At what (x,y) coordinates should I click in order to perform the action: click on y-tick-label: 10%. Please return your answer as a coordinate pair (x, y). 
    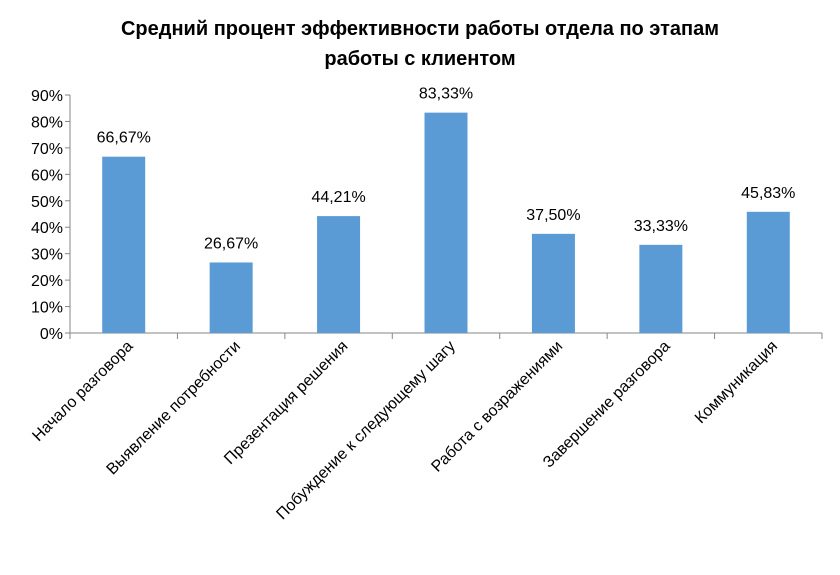
    Looking at the image, I should click on (47, 308).